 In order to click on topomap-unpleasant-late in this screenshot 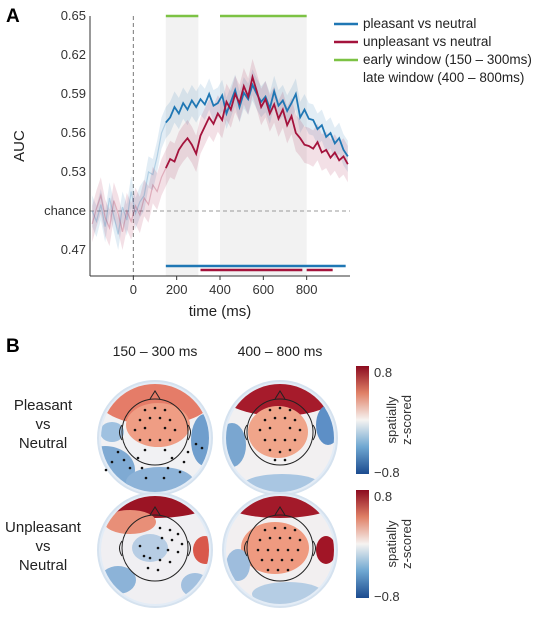, I will do `click(280, 550)`.